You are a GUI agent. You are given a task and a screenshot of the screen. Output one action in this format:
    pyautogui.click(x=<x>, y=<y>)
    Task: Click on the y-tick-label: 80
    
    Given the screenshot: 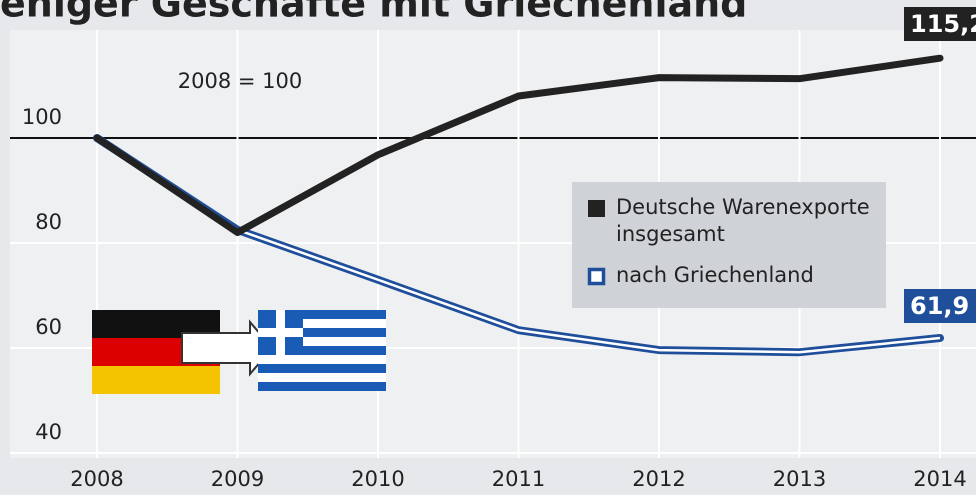 What is the action you would take?
    pyautogui.click(x=48, y=222)
    